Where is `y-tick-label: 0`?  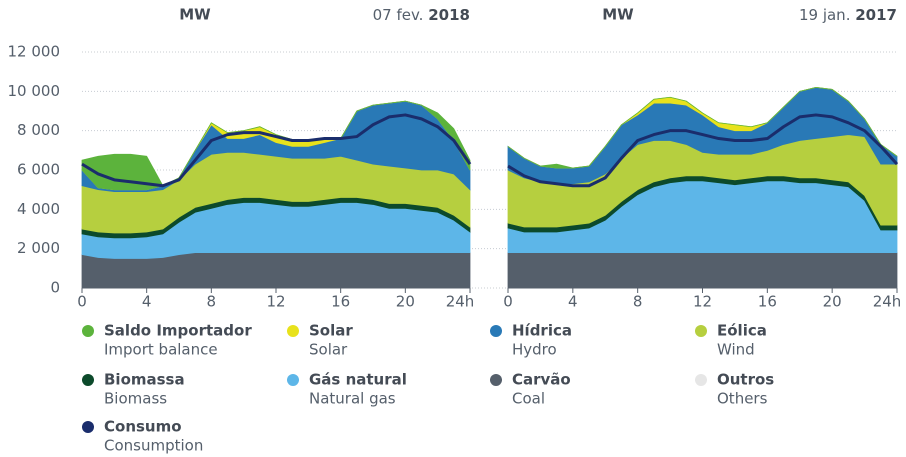 y-tick-label: 0 is located at coordinates (55, 288).